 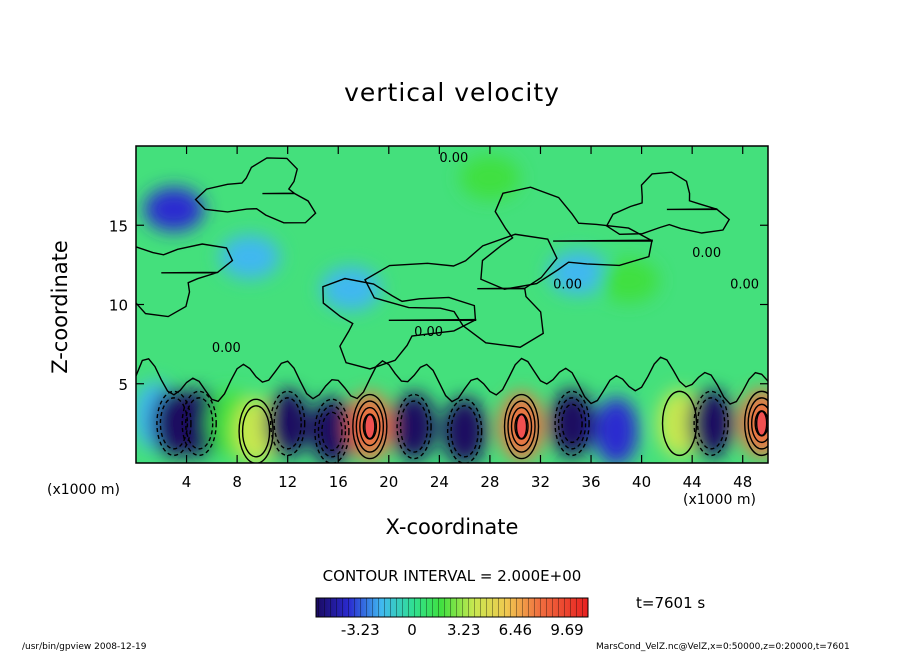 What do you see at coordinates (706, 253) in the screenshot?
I see `contour-label-2: 0.00` at bounding box center [706, 253].